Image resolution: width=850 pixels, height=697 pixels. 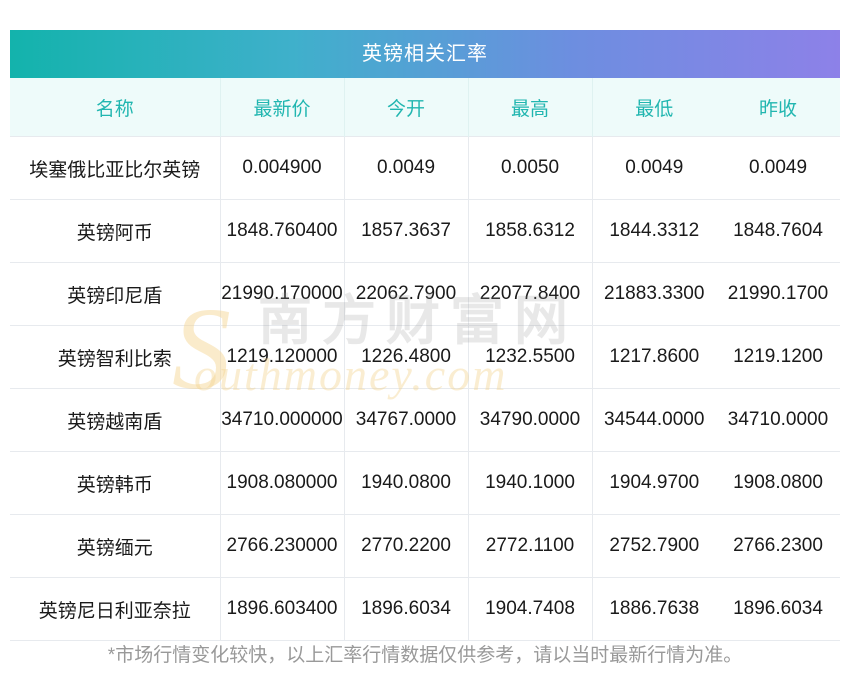 I want to click on cell-open: 1896.6034, so click(x=406, y=609).